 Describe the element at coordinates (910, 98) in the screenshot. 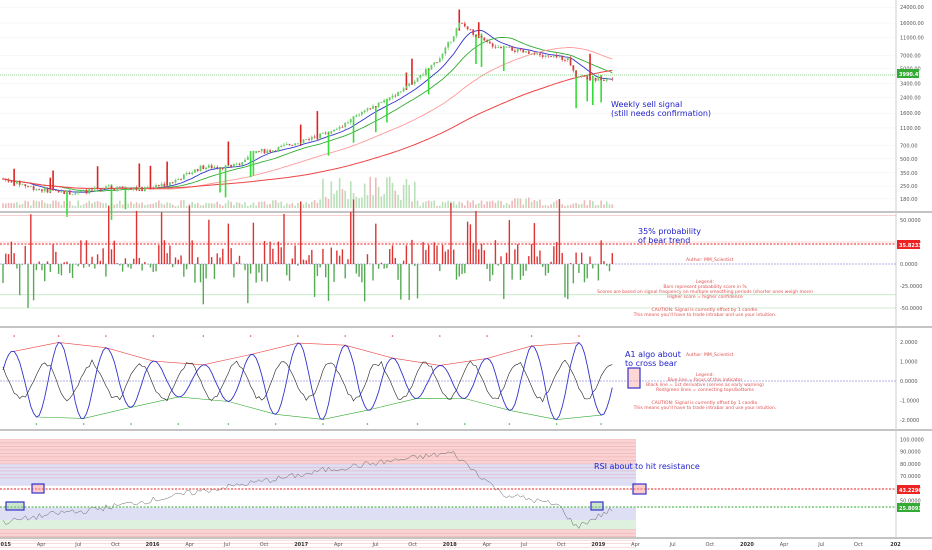

I see `price-tick-label: 2400.00` at that location.